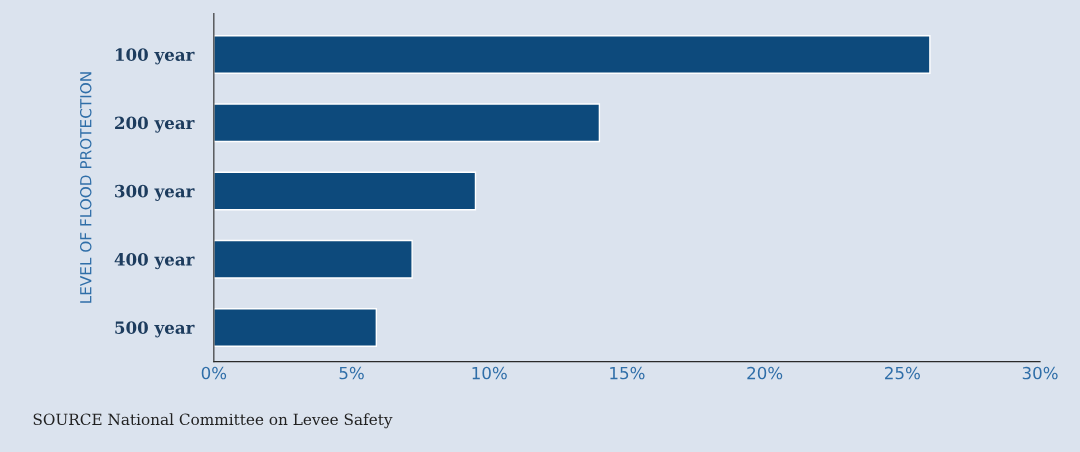  Describe the element at coordinates (85, 187) in the screenshot. I see `y-axis-title: LEVEL OF FLOOD PROTECTION` at that location.